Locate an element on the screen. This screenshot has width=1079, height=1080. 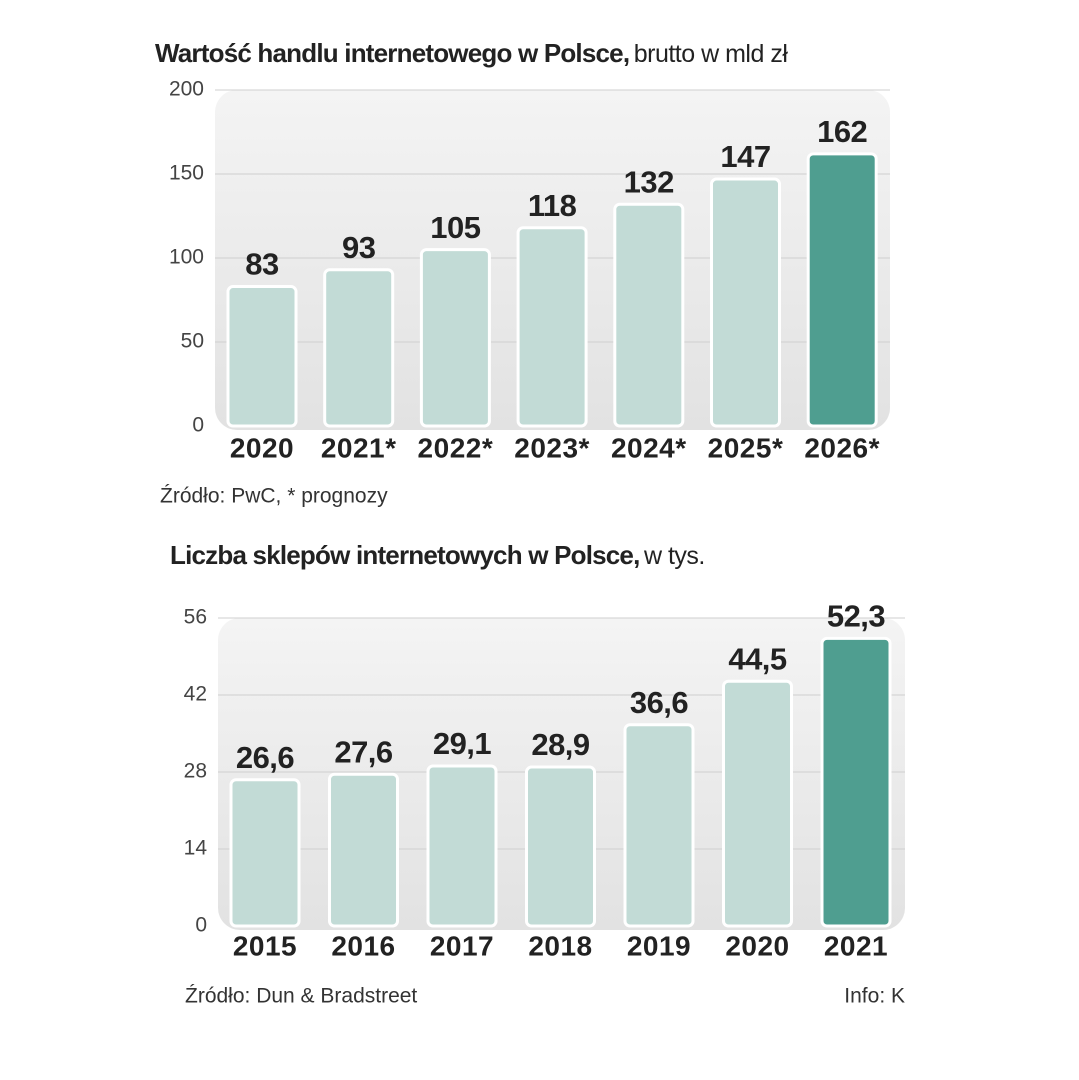
x-tick-label: 2024* is located at coordinates (649, 447).